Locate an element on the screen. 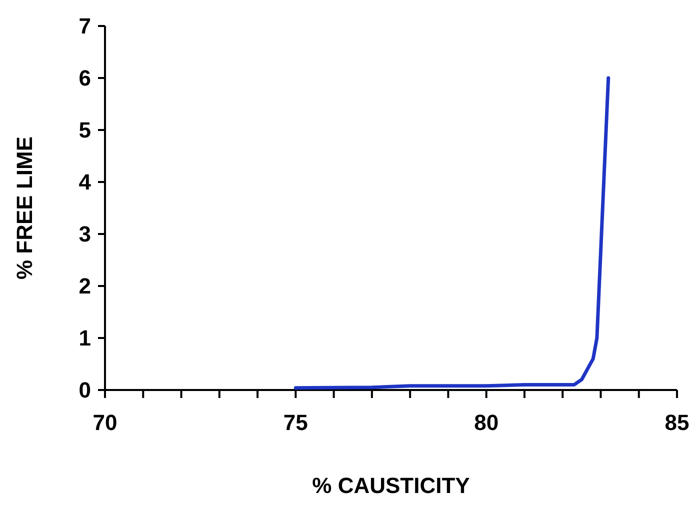 This screenshot has height=513, width=699. x-axis-title: % CAUSTICITY is located at coordinates (391, 485).